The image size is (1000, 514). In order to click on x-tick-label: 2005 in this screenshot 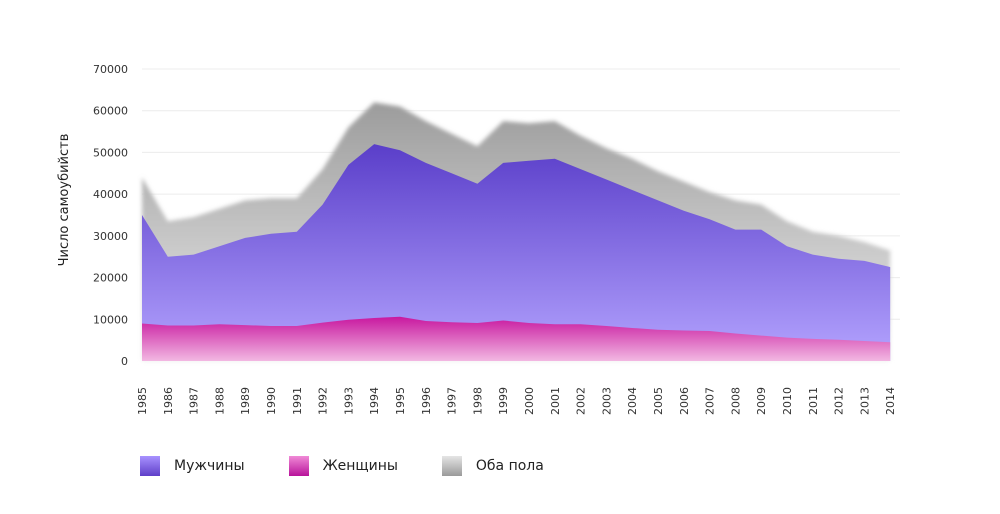, I will do `click(658, 401)`.